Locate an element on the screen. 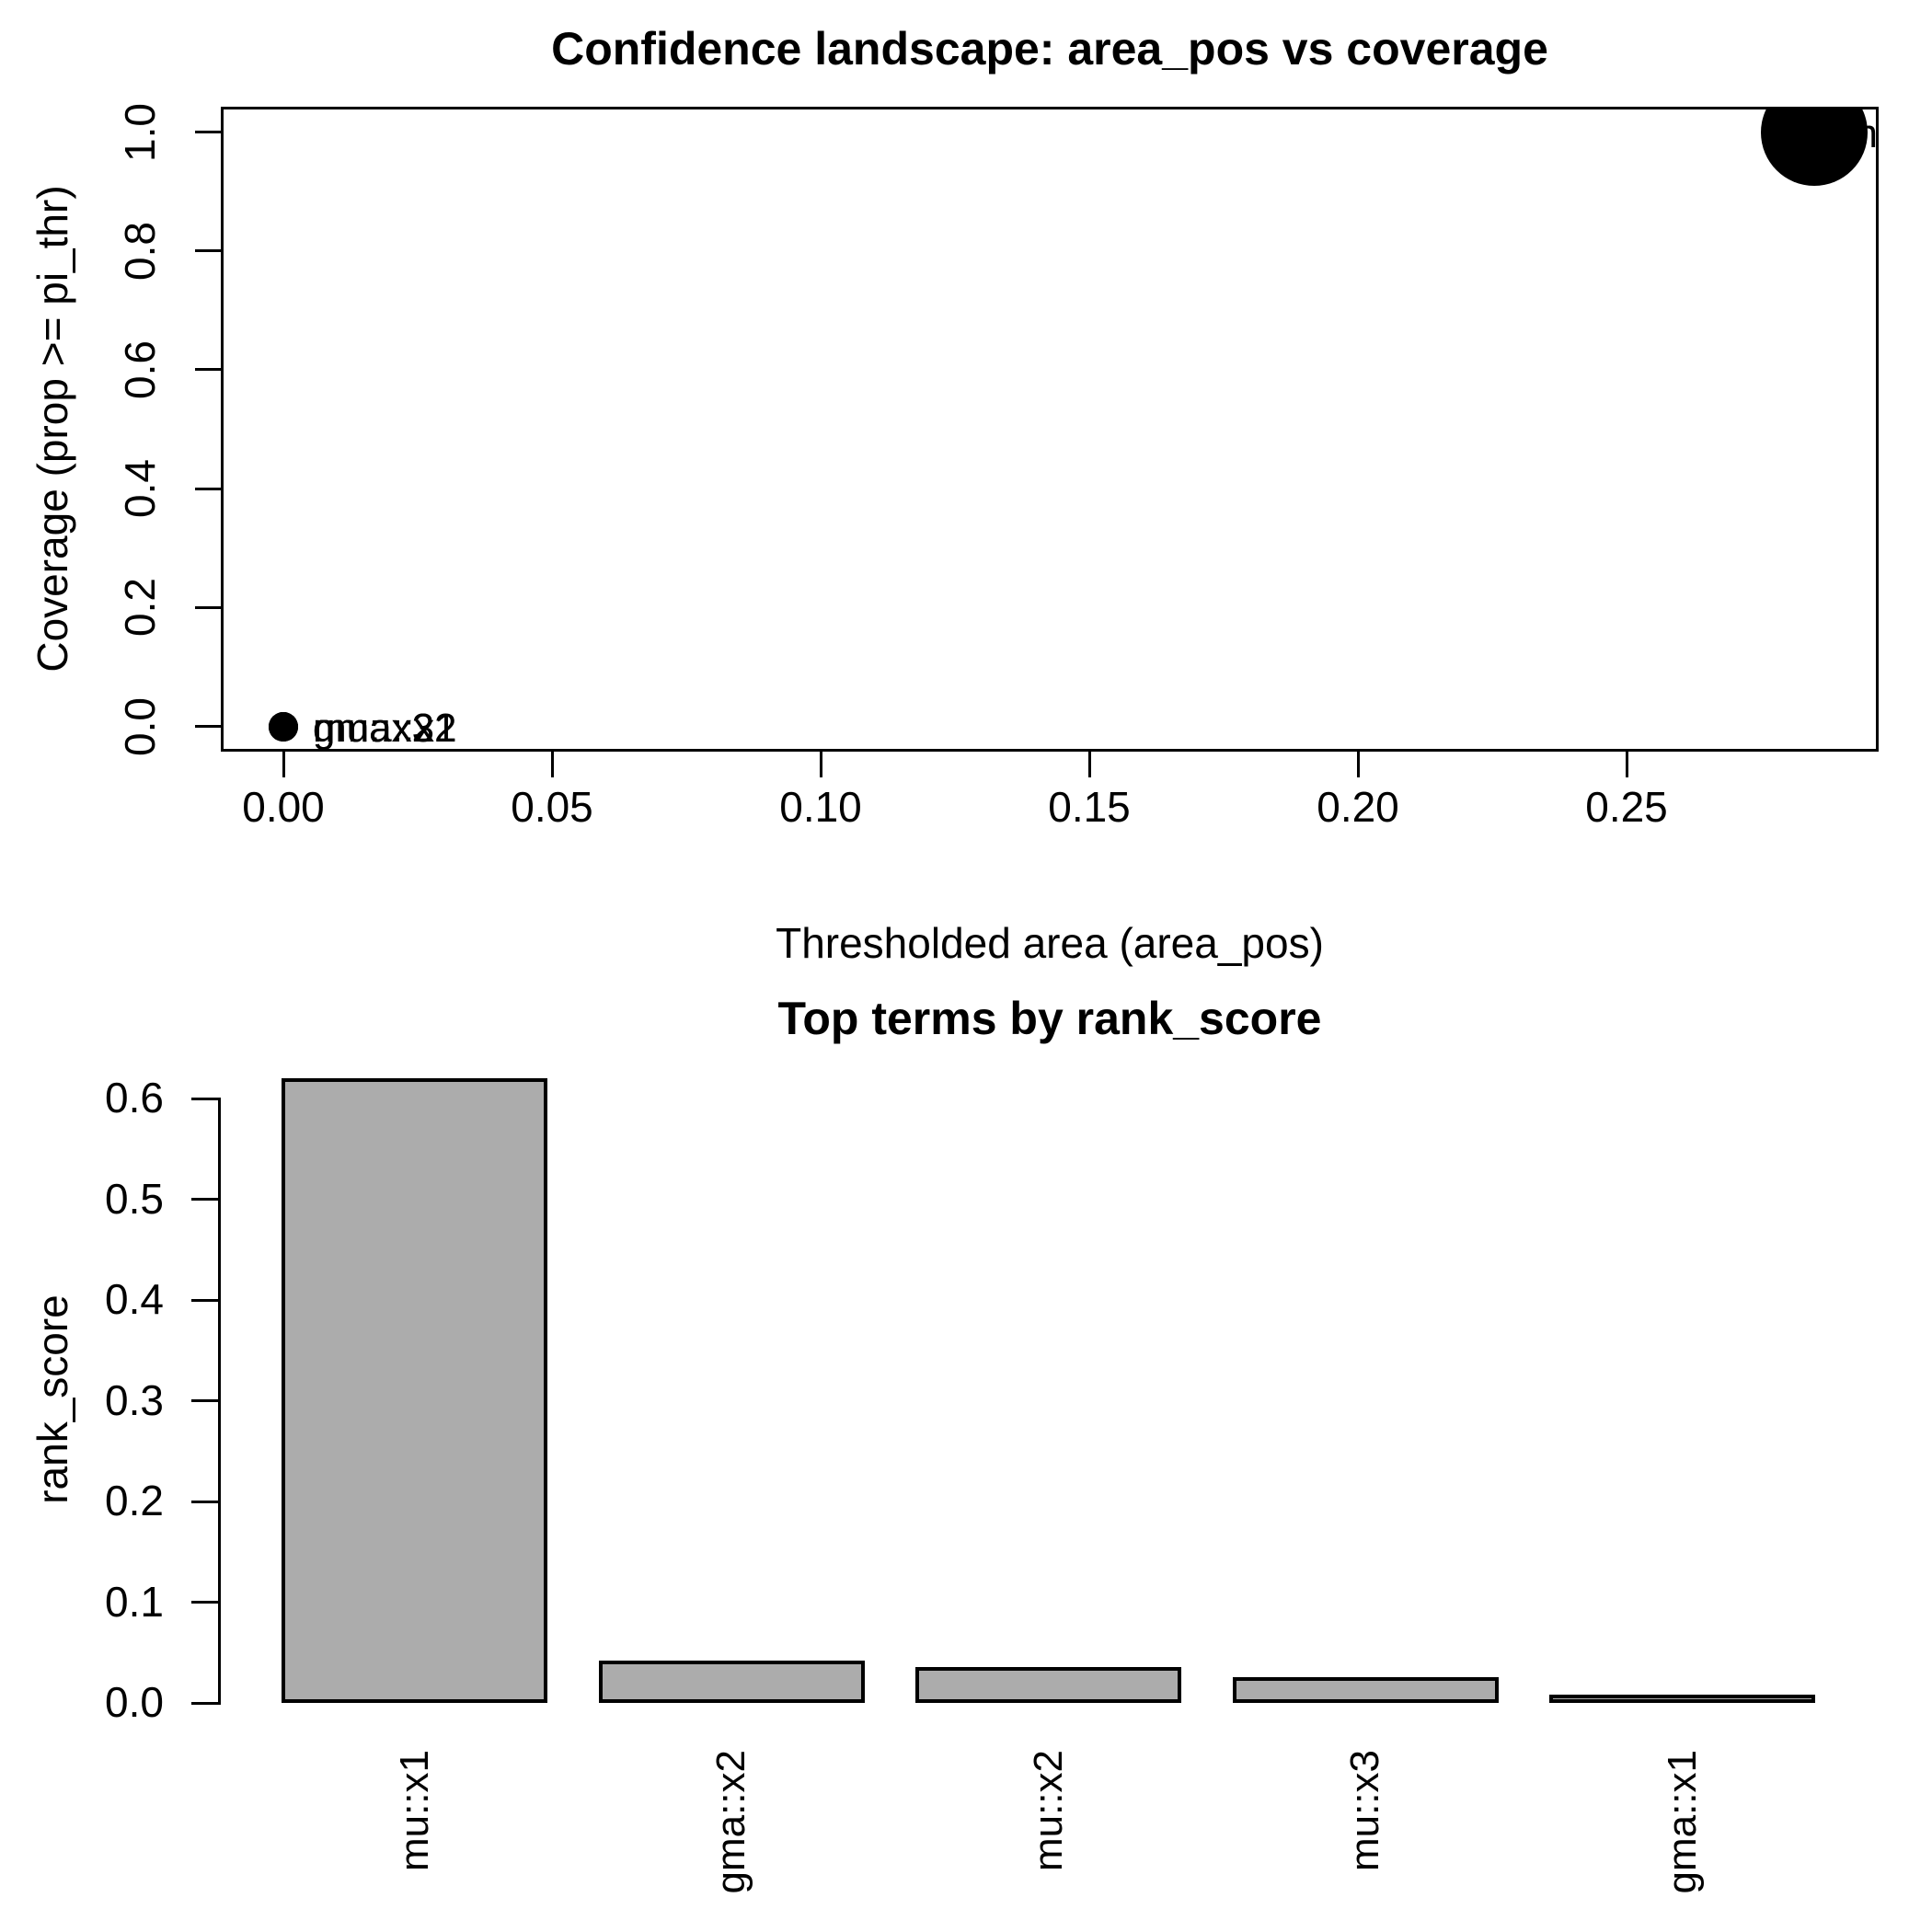  scatter-point-label: mu::x3 is located at coordinates (374, 727).